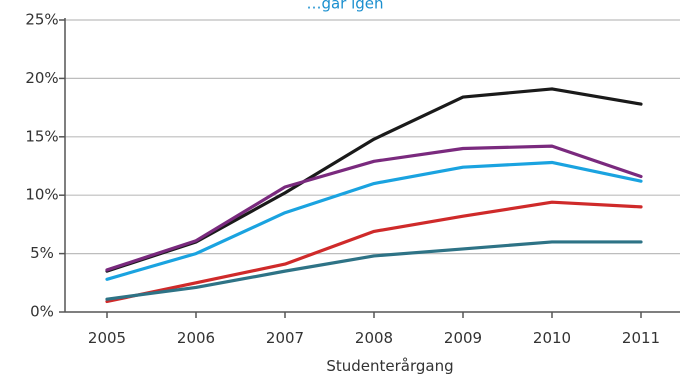  I want to click on x-tick-label: 2007, so click(285, 338).